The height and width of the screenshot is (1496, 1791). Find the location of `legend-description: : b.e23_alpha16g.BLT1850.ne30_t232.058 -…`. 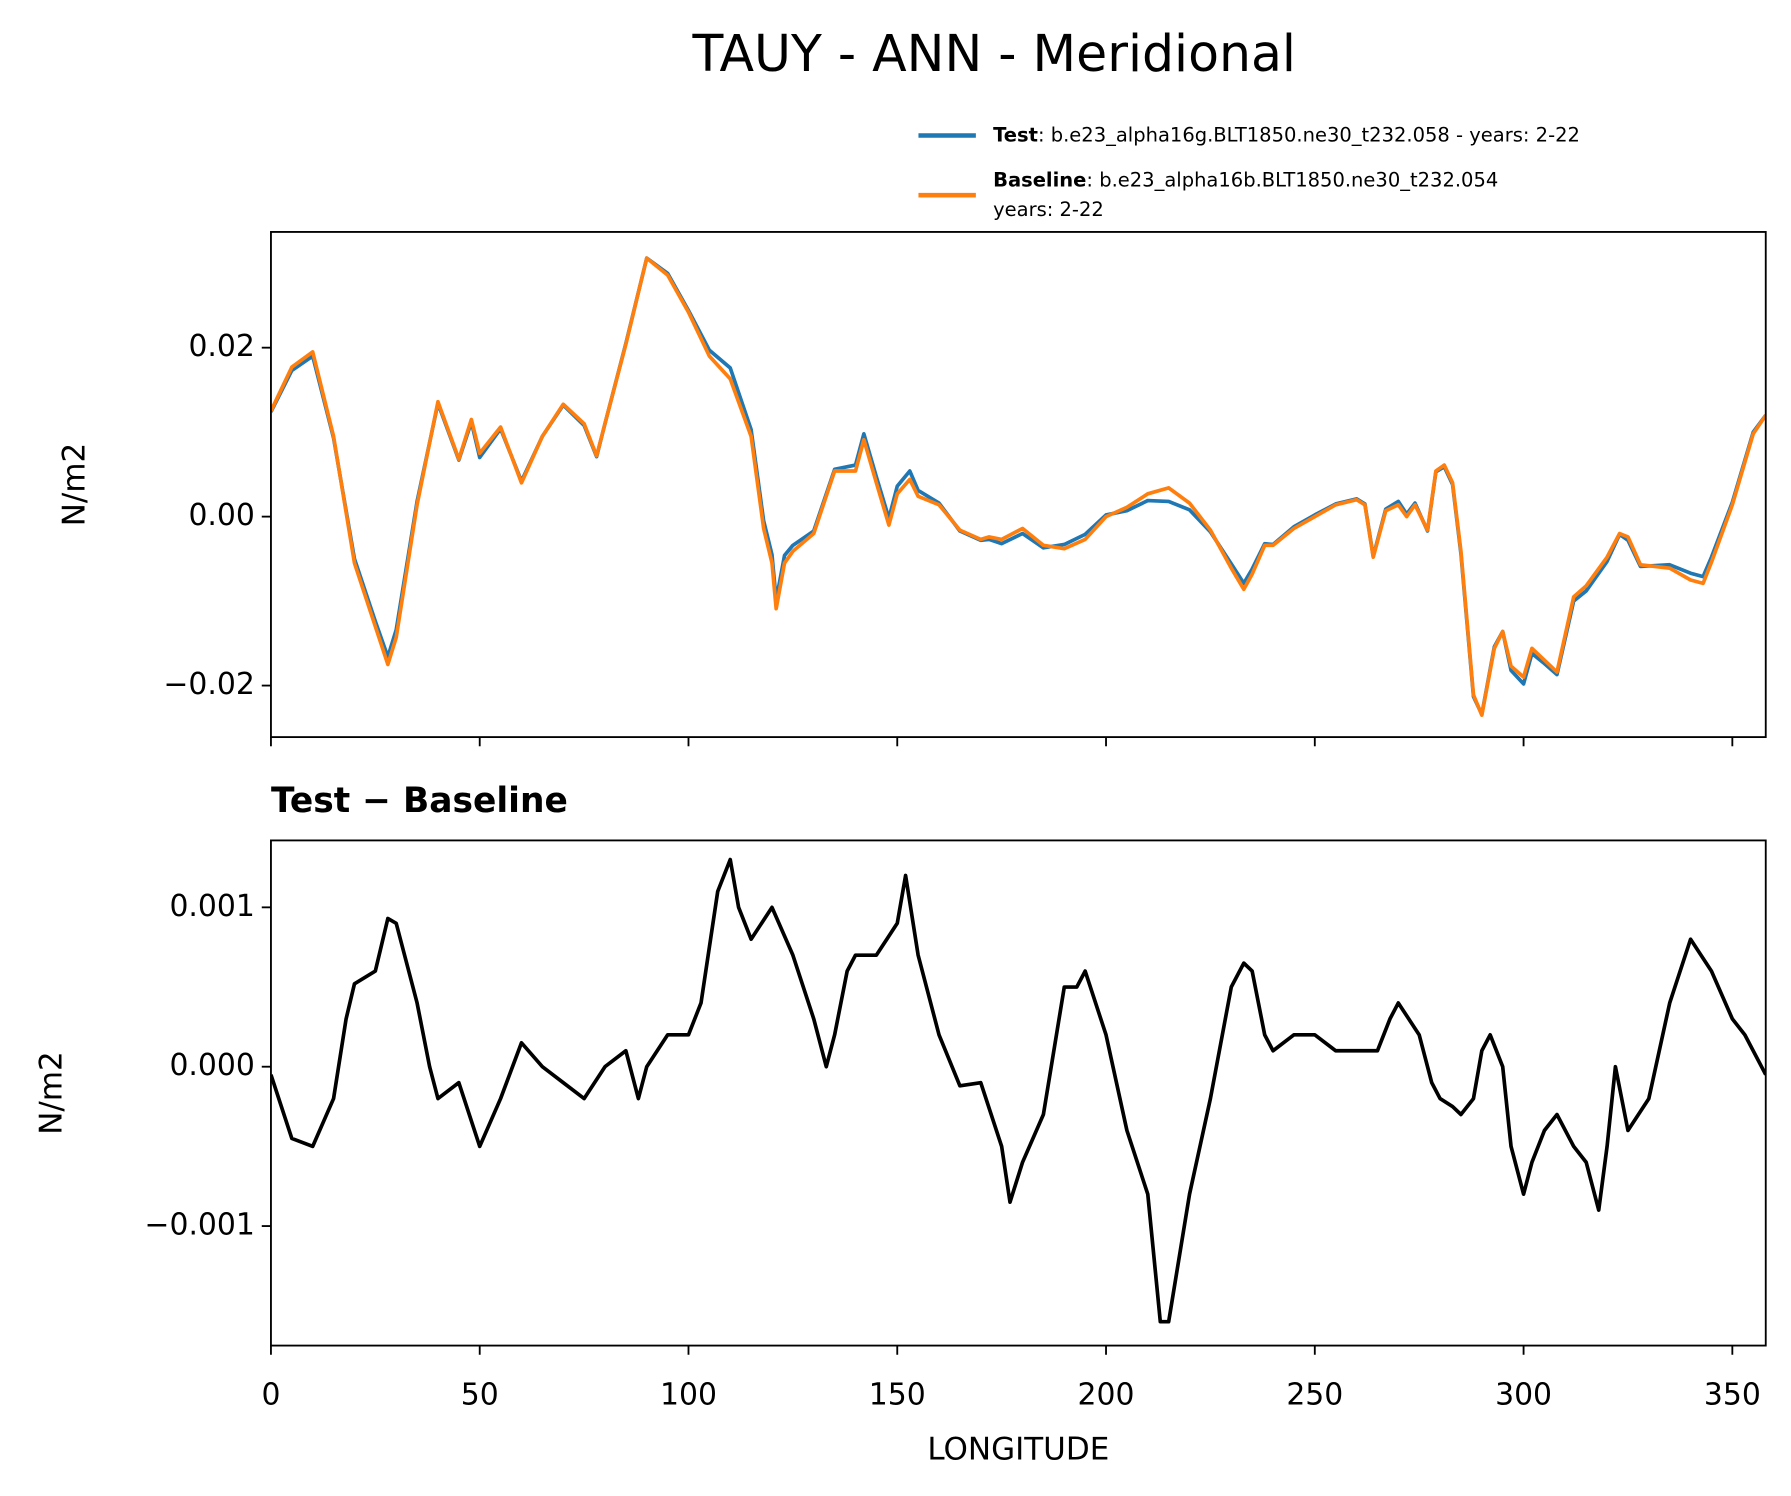

legend-description: : b.e23_alpha16g.BLT1850.ne30_t232.058 -… is located at coordinates (1309, 134).